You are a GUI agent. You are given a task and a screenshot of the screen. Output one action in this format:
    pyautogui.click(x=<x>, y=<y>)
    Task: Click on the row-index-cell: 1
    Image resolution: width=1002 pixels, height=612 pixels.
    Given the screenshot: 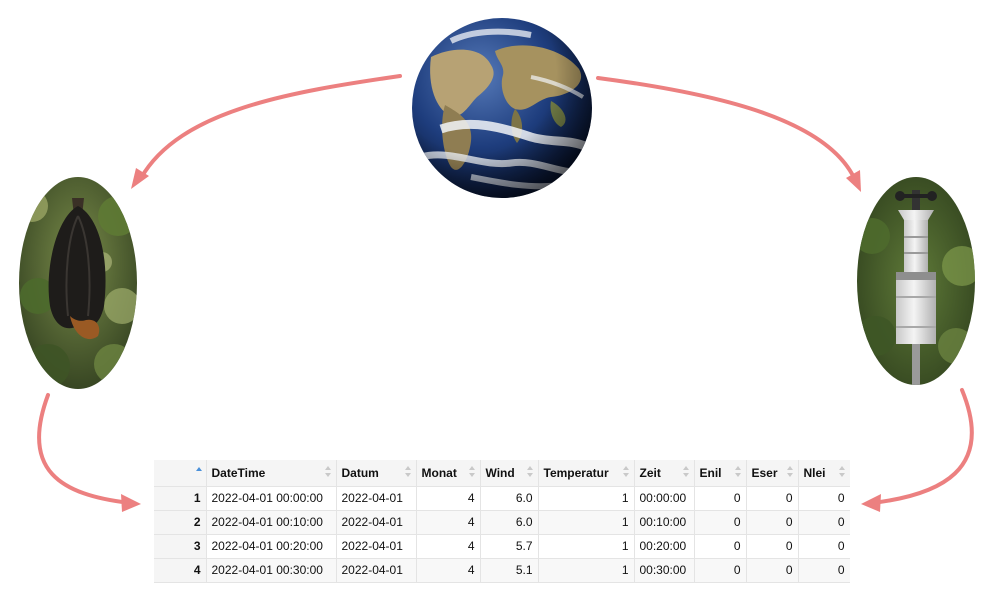 What is the action you would take?
    pyautogui.click(x=180, y=498)
    